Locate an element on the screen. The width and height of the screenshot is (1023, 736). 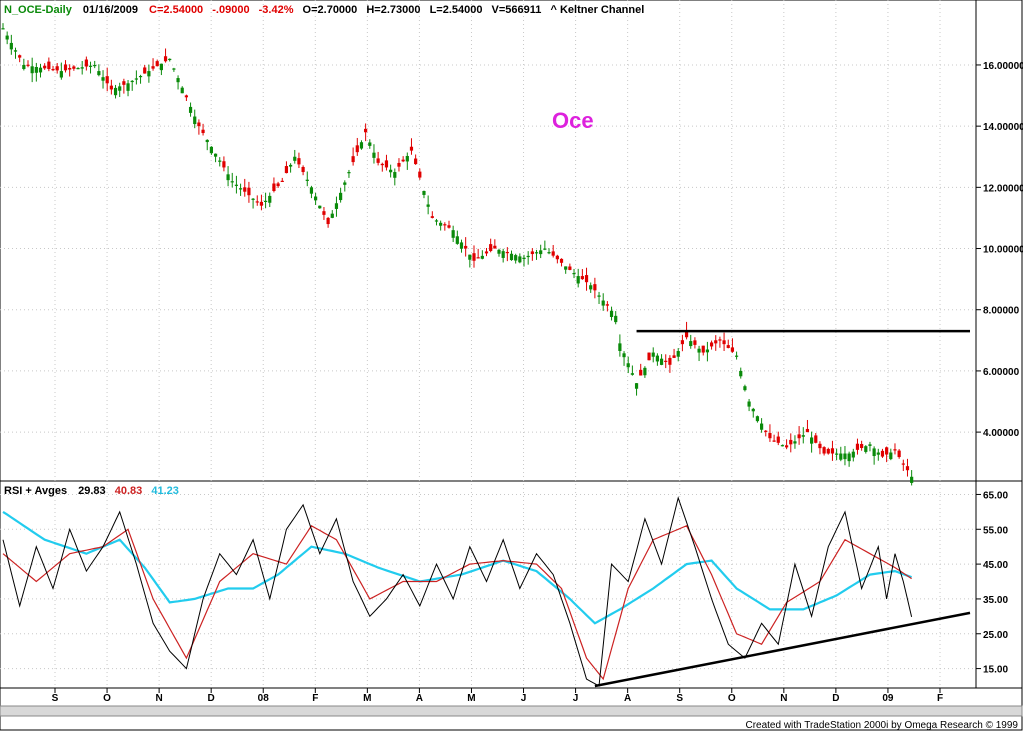
x-tick-label: J is located at coordinates (524, 698).